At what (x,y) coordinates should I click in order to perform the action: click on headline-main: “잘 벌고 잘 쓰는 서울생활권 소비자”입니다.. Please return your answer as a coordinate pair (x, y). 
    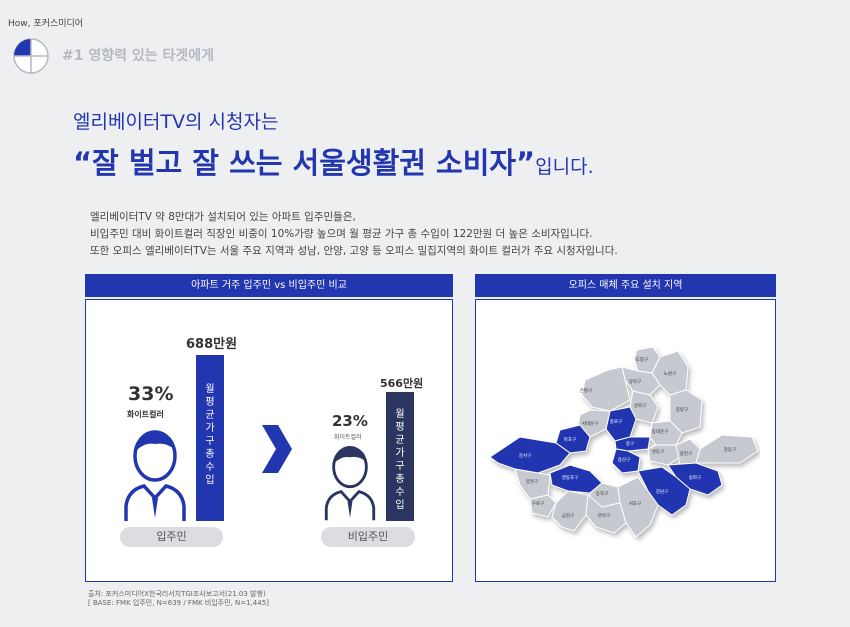
    Looking at the image, I should click on (333, 161).